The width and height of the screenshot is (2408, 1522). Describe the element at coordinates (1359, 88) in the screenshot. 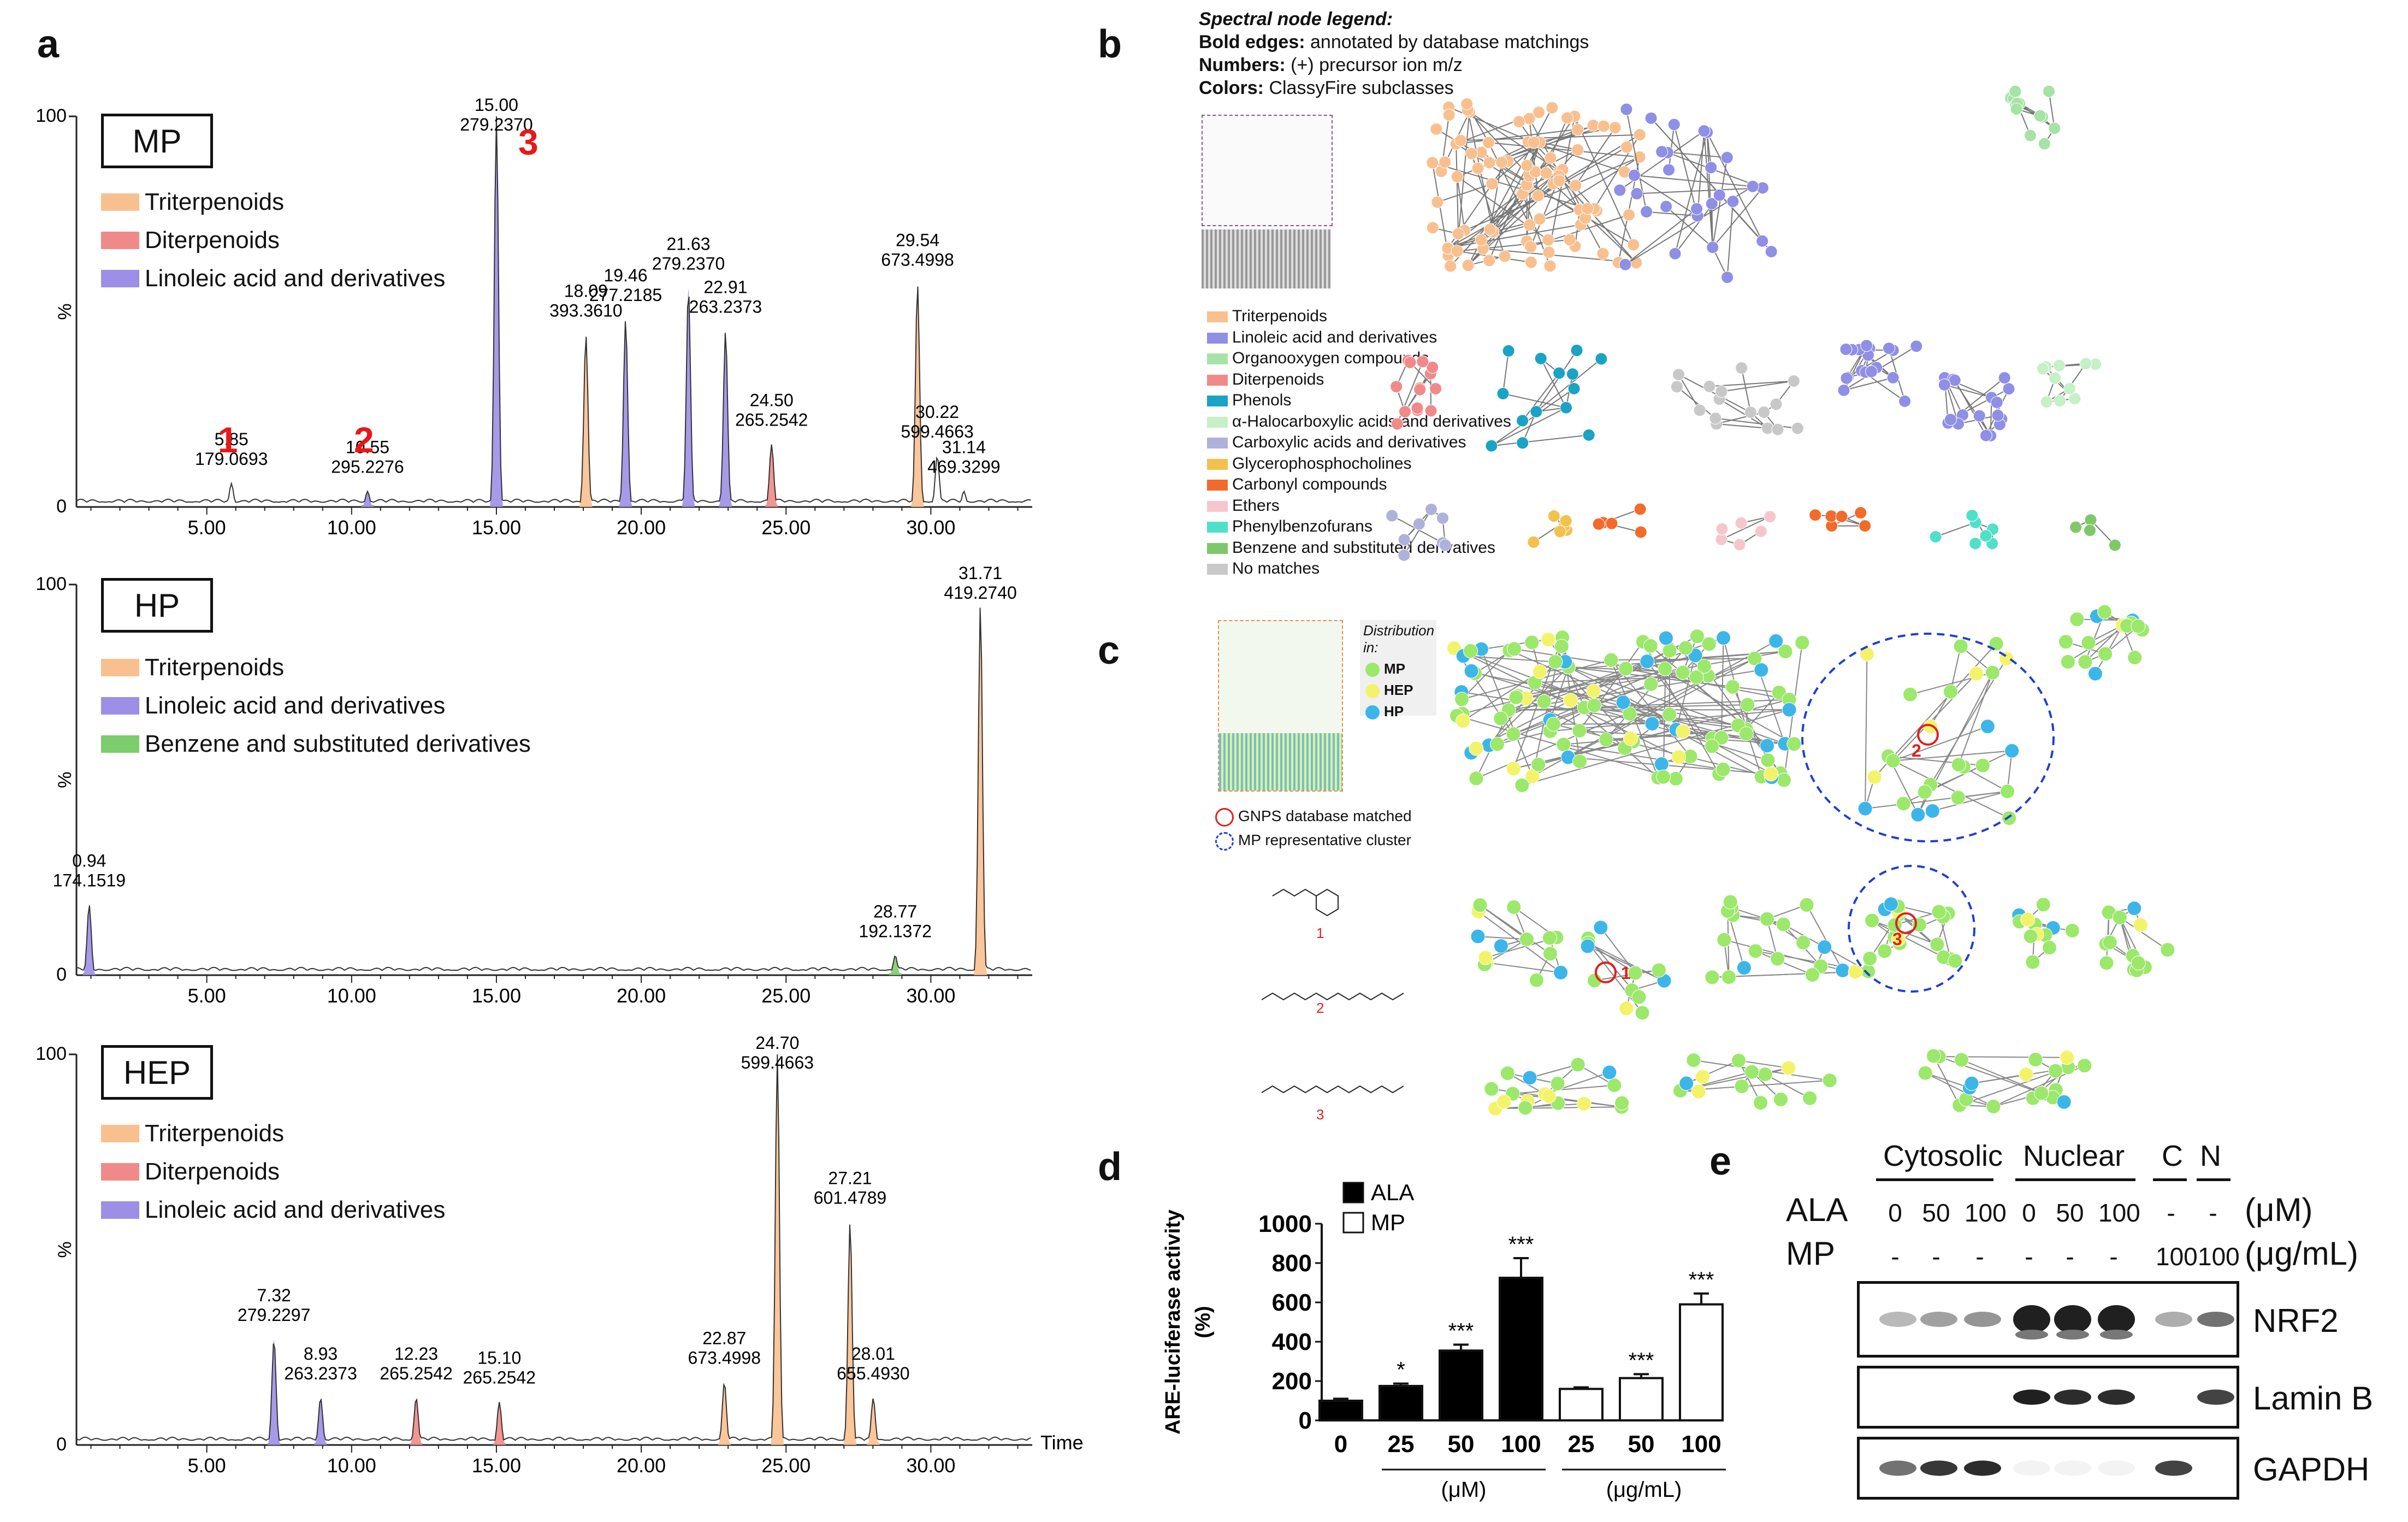

I see `legend-desc: ClassyFire subclasses` at that location.